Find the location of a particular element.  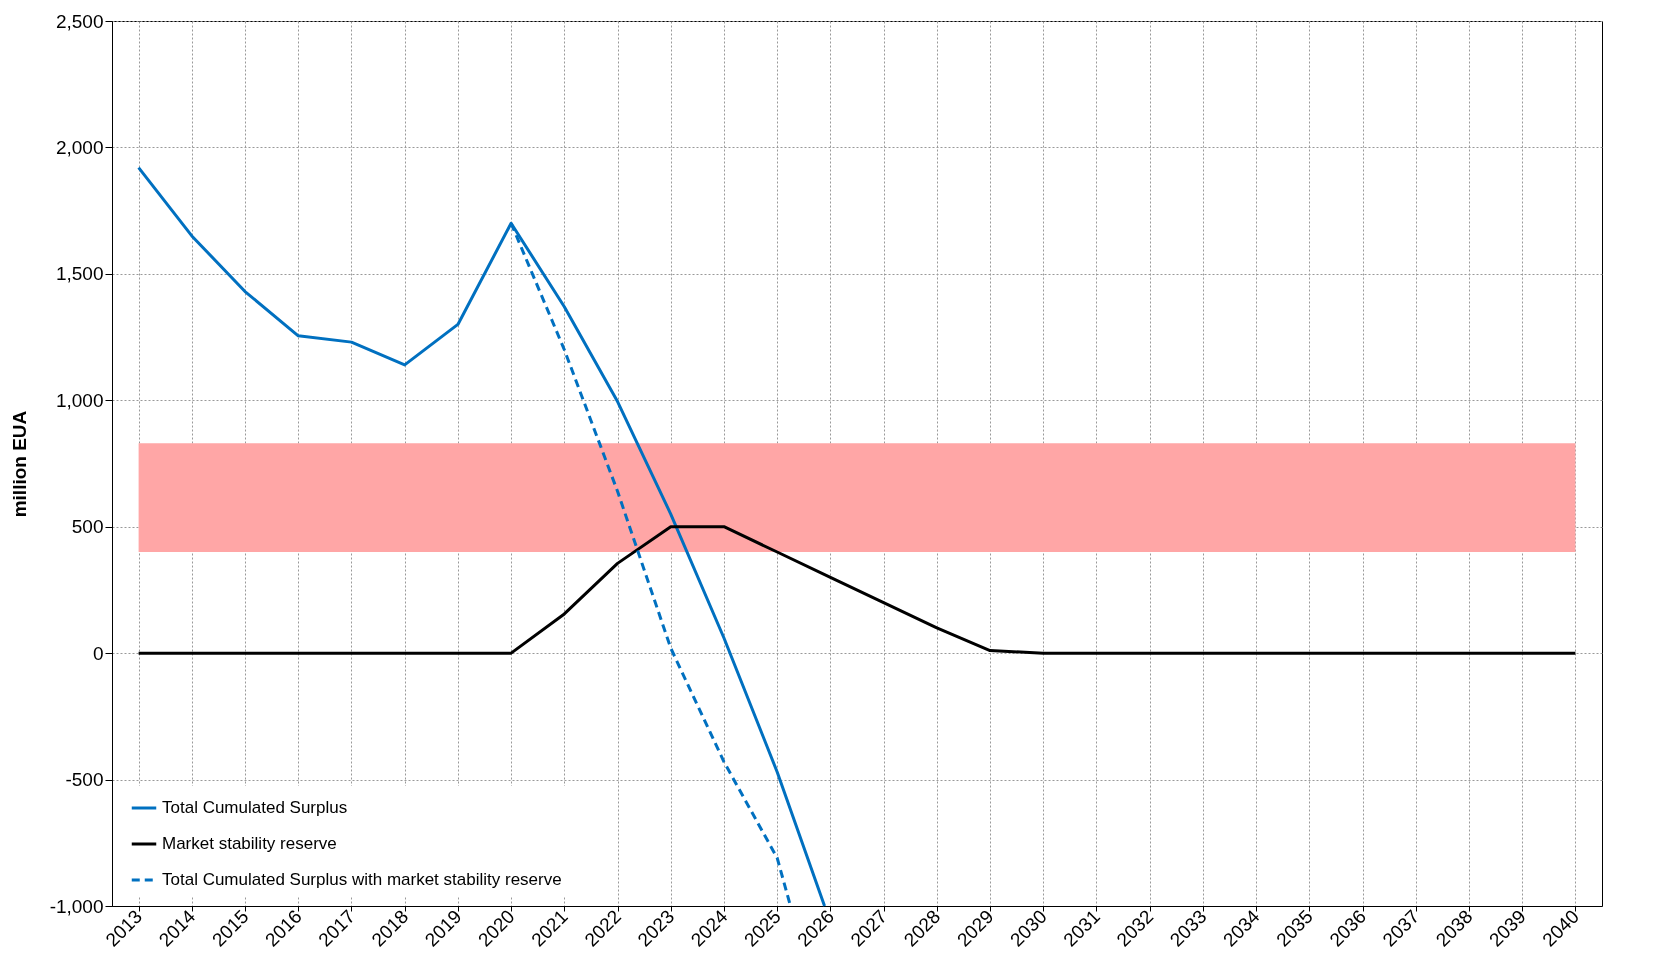

legend-label: Market stability reserve is located at coordinates (249, 843).